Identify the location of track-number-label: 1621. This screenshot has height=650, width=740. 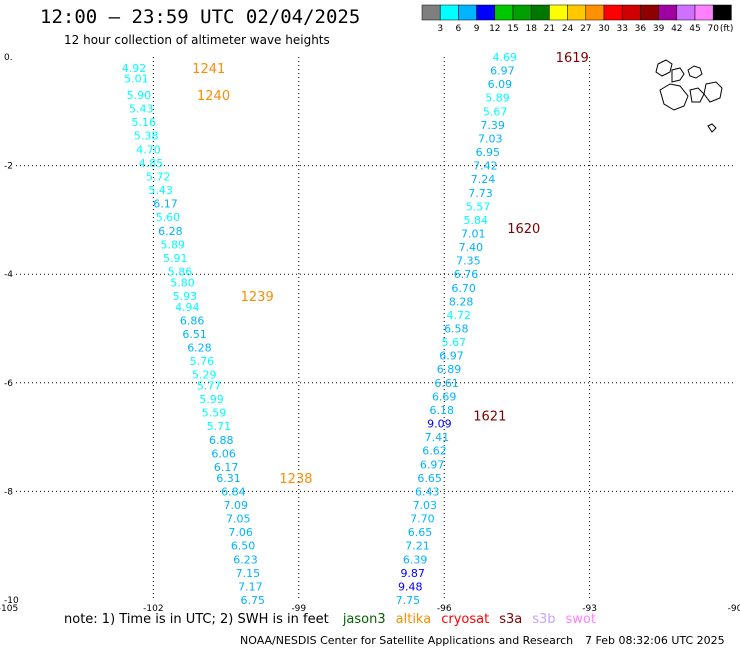
(489, 416).